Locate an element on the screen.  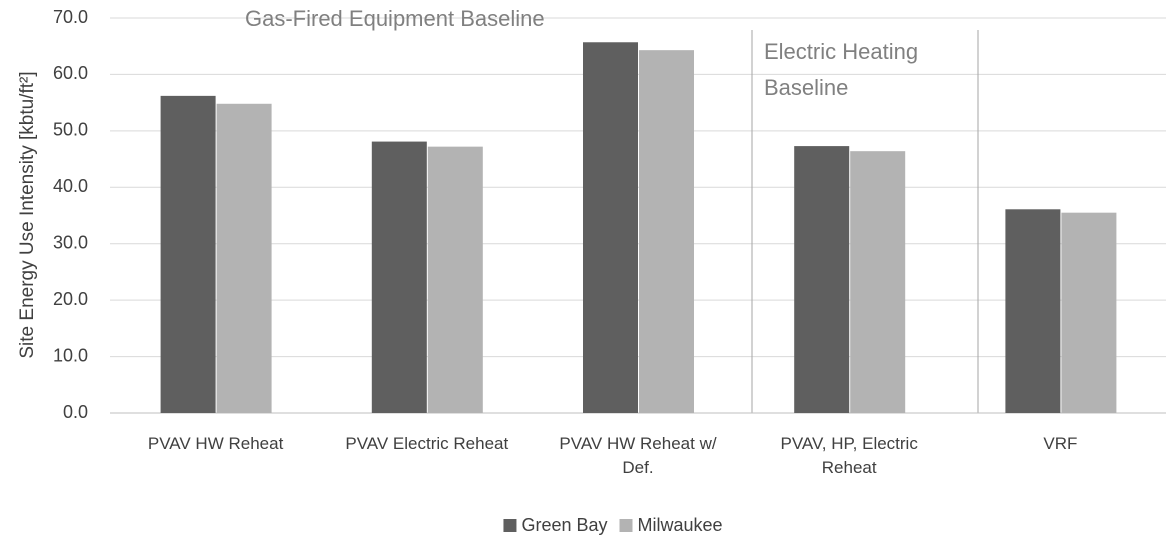
x-tick-label: PVAV HW Reheat w/ Def. is located at coordinates (638, 455).